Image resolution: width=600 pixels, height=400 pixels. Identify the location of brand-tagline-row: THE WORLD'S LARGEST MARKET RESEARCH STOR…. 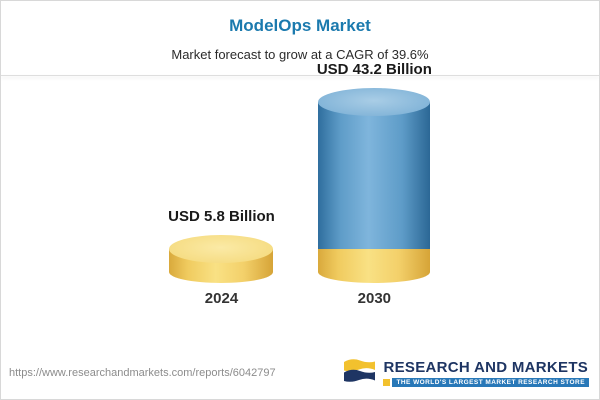
(486, 382).